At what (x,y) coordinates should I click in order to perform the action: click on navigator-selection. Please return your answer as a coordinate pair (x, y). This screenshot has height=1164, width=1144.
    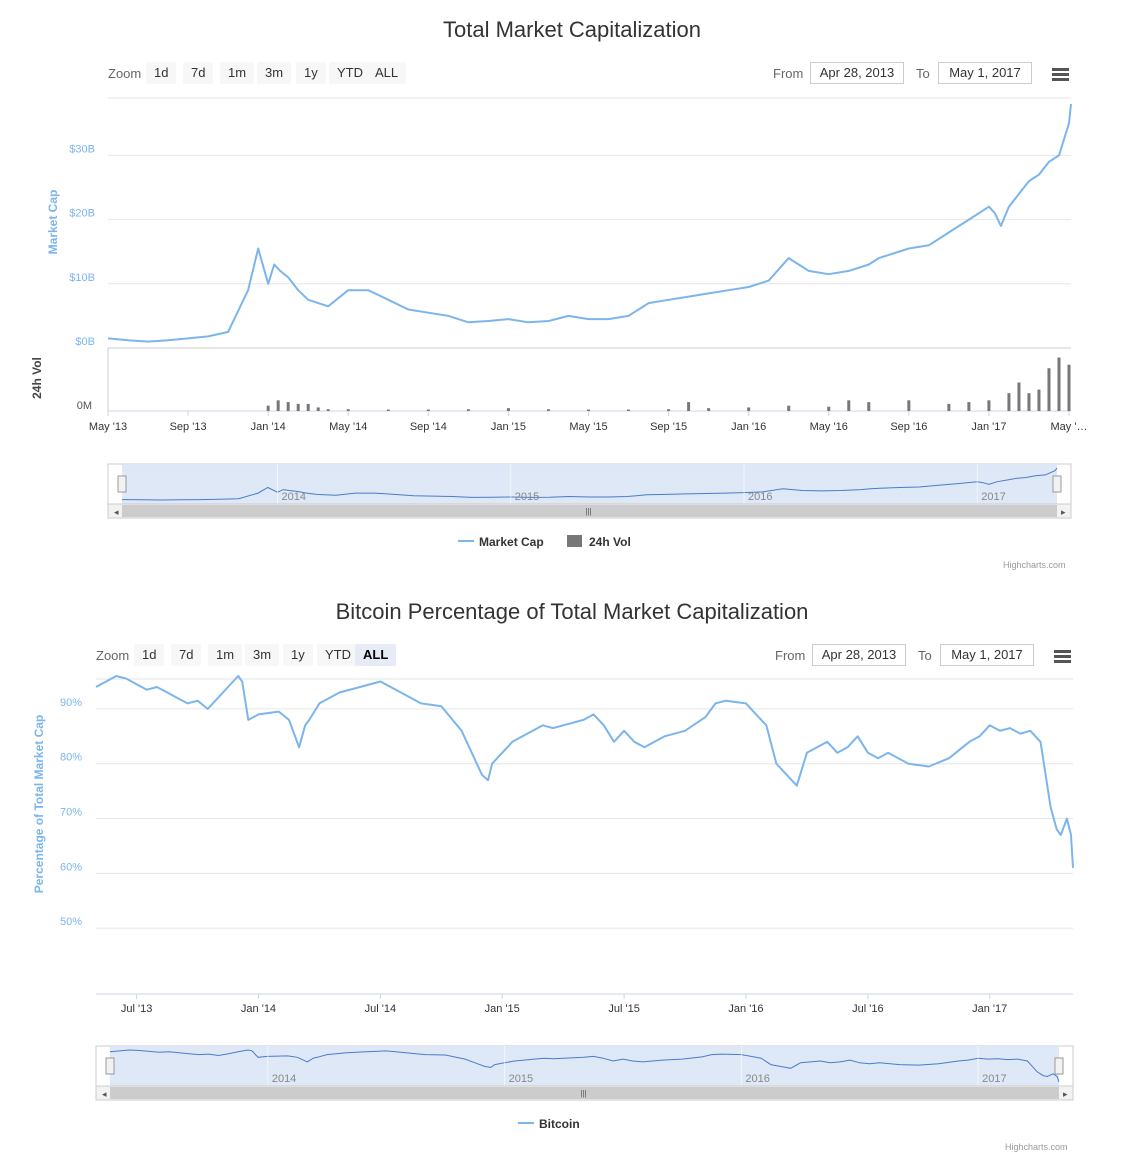
    Looking at the image, I should click on (589, 484).